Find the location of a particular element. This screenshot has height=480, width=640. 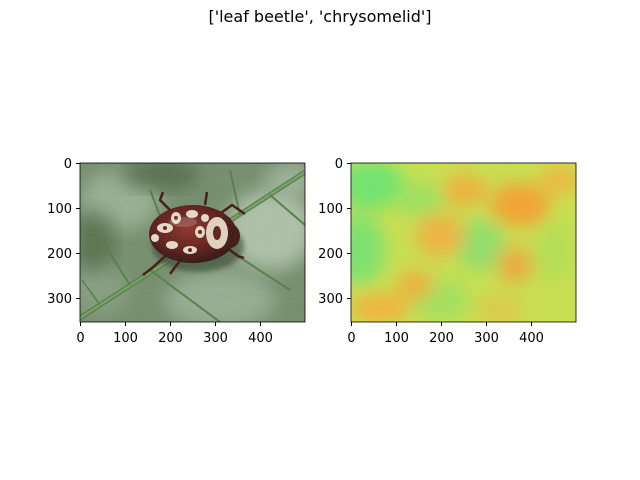

figure-title: ['leaf beetle', 'chrysomelid'] is located at coordinates (320, 16).